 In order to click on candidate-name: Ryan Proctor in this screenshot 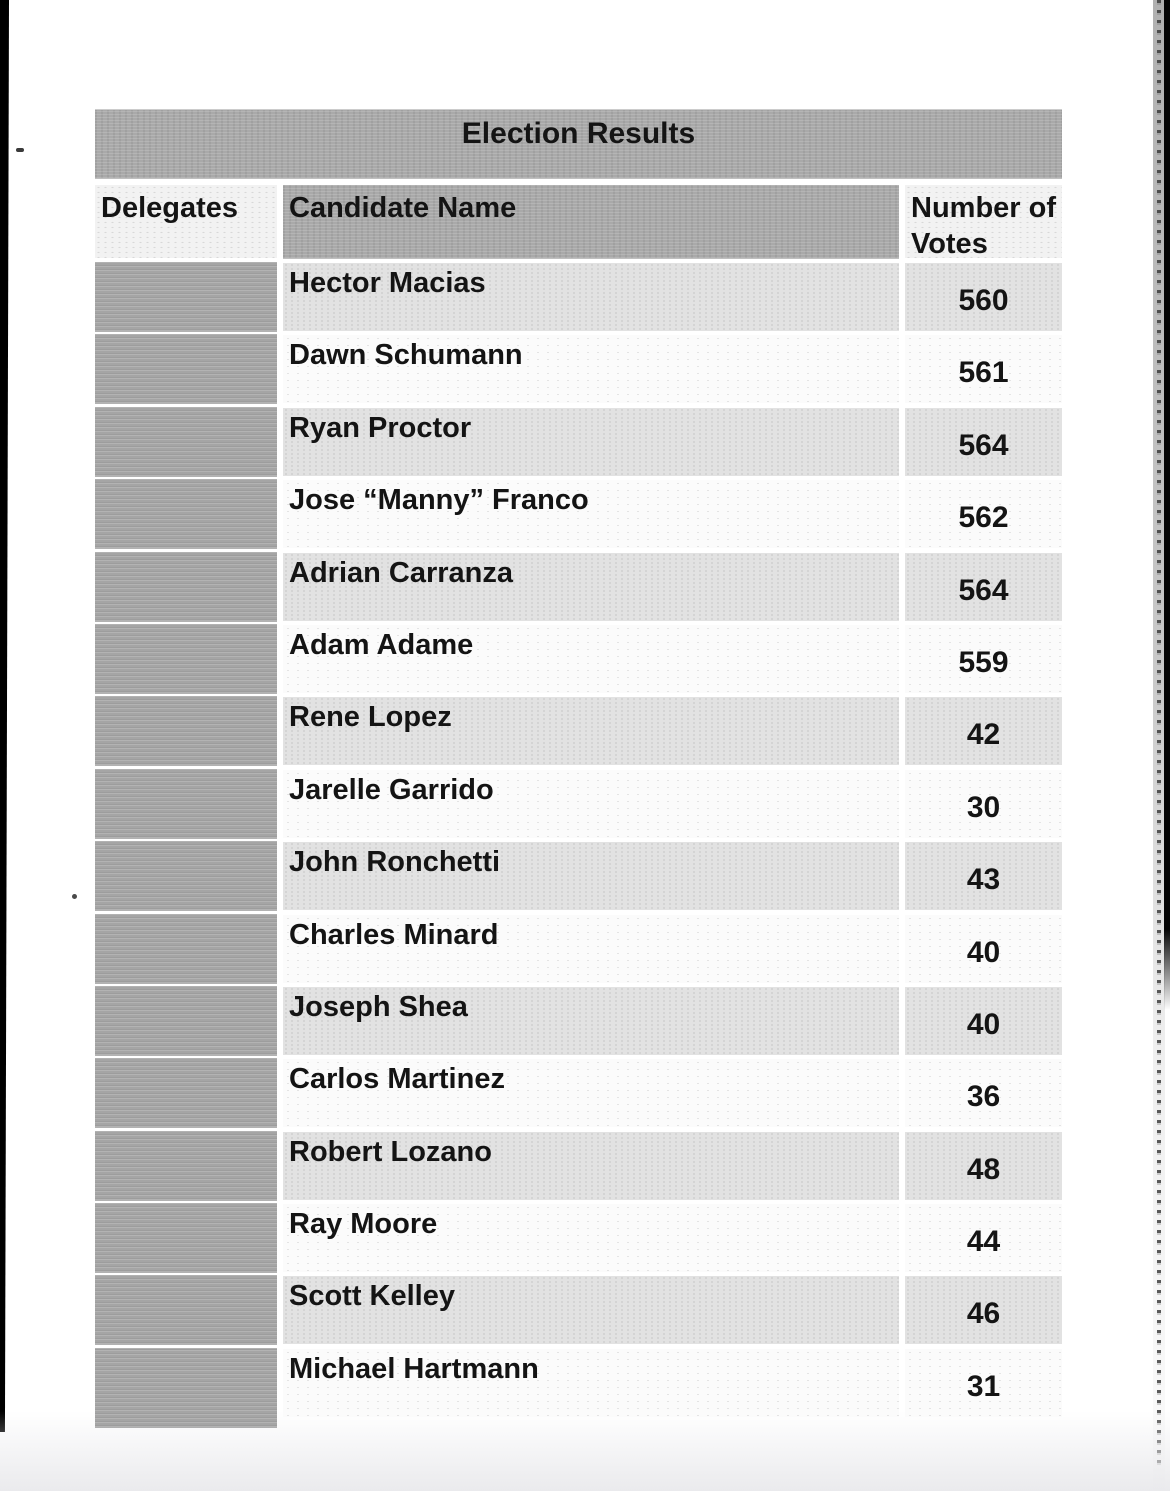, I will do `click(380, 427)`.